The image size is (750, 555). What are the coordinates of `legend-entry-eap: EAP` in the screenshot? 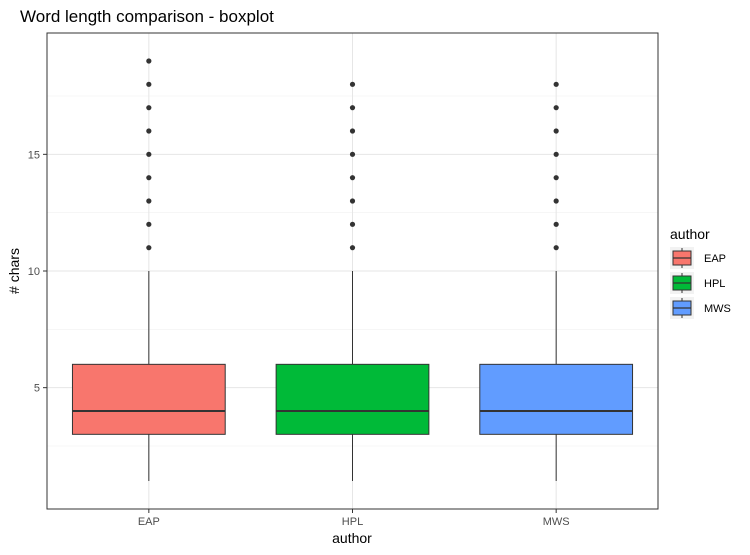 It's located at (698, 258).